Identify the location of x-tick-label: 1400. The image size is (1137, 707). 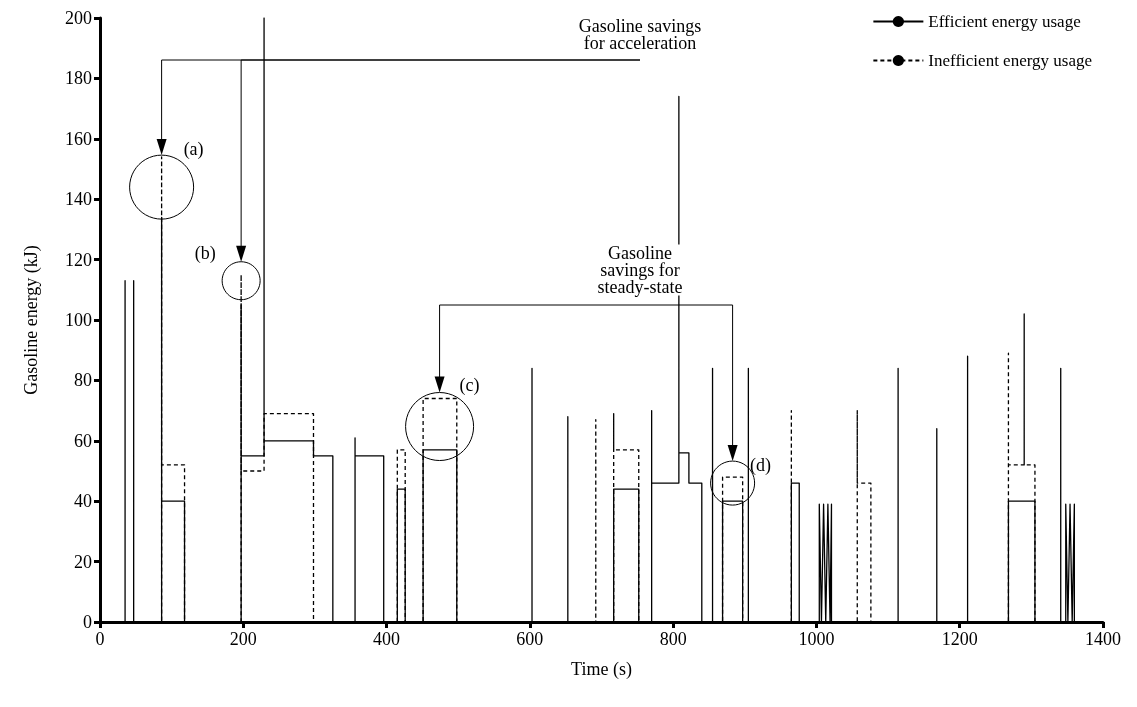
(1103, 639).